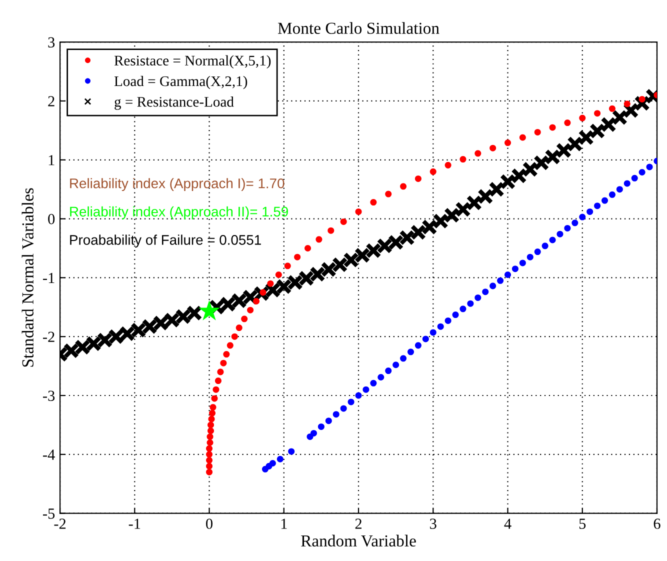  I want to click on legend-label: Load = Gamma(X,2,1), so click(181, 83).